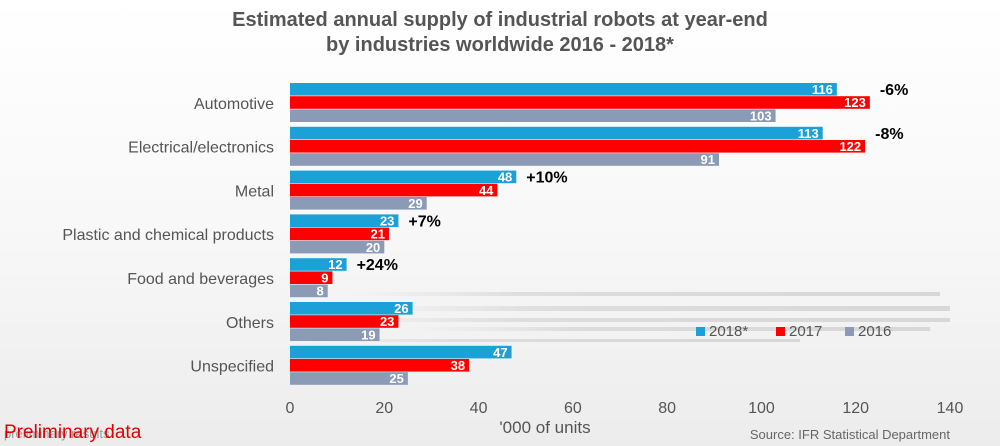 Image resolution: width=1000 pixels, height=446 pixels. I want to click on bar-unspecified-2016, so click(349, 378).